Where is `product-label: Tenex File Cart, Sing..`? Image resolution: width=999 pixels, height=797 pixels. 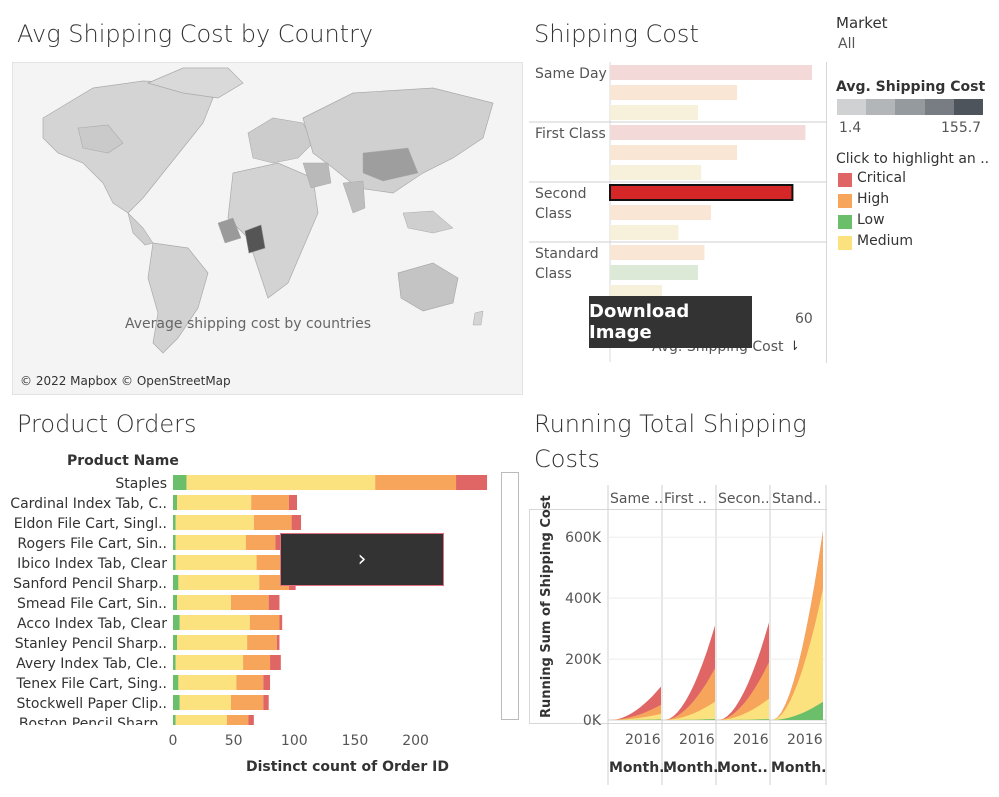
product-label: Tenex File Cart, Sing.. is located at coordinates (91, 684).